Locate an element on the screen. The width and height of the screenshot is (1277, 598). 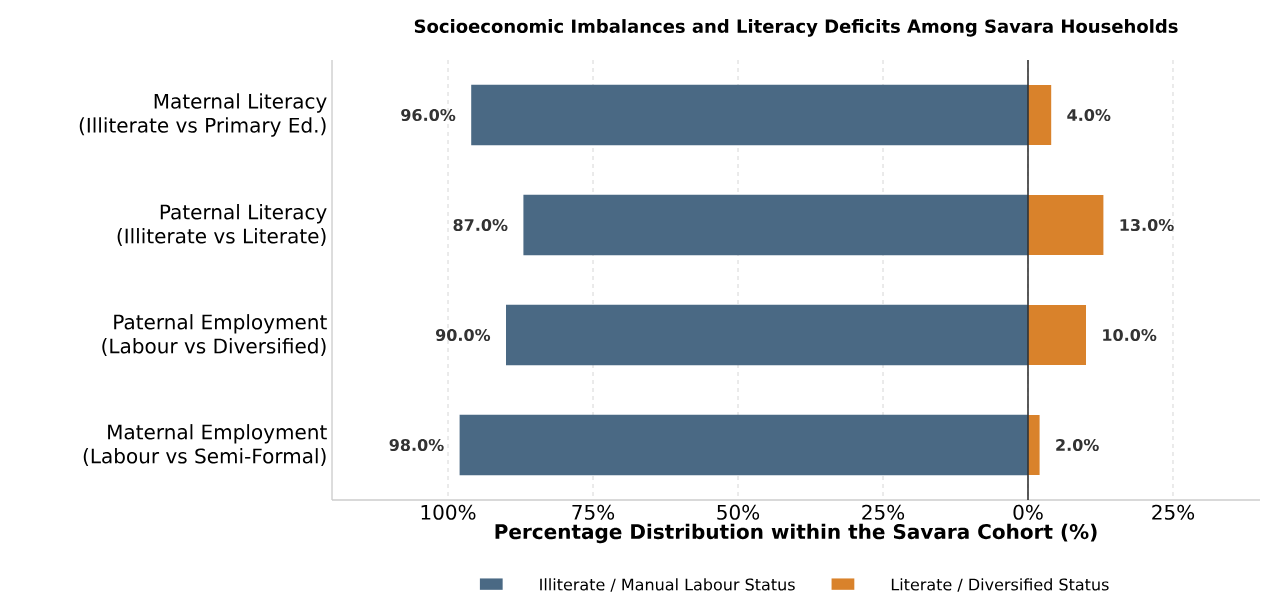
x-tick-label: 100% is located at coordinates (448, 512).